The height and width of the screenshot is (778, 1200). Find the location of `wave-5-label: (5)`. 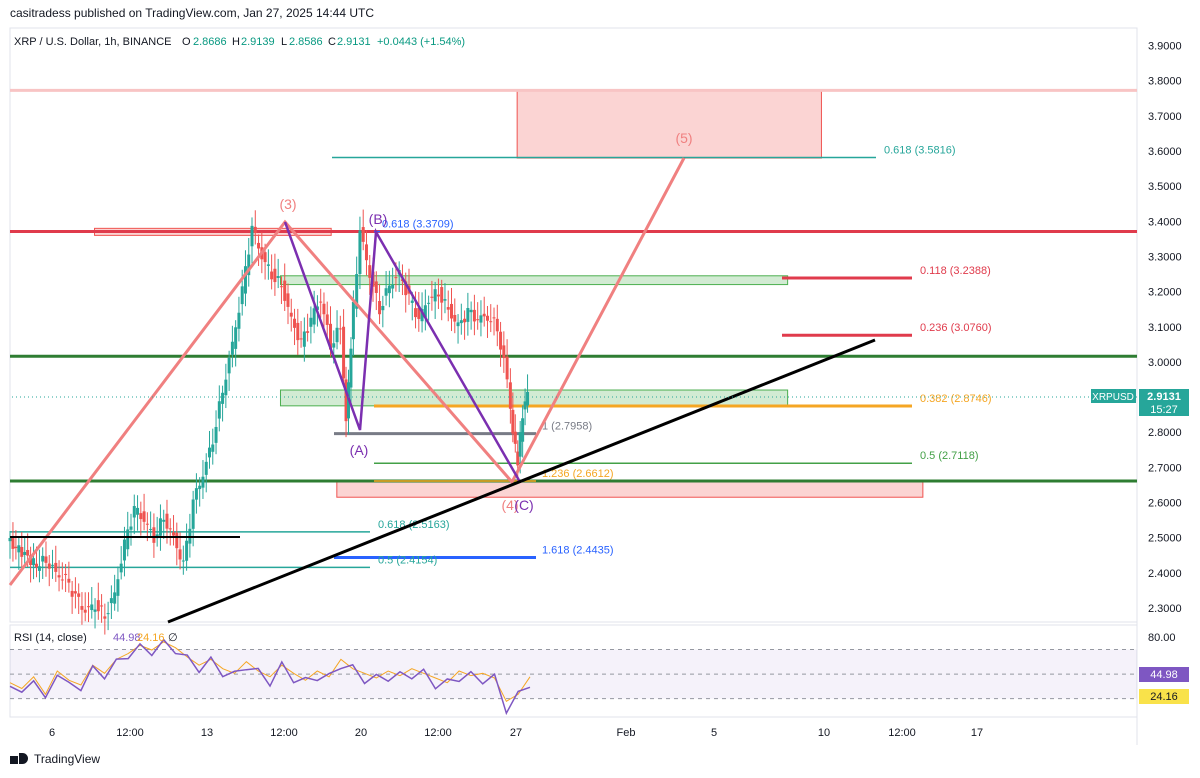

wave-5-label: (5) is located at coordinates (683, 138).